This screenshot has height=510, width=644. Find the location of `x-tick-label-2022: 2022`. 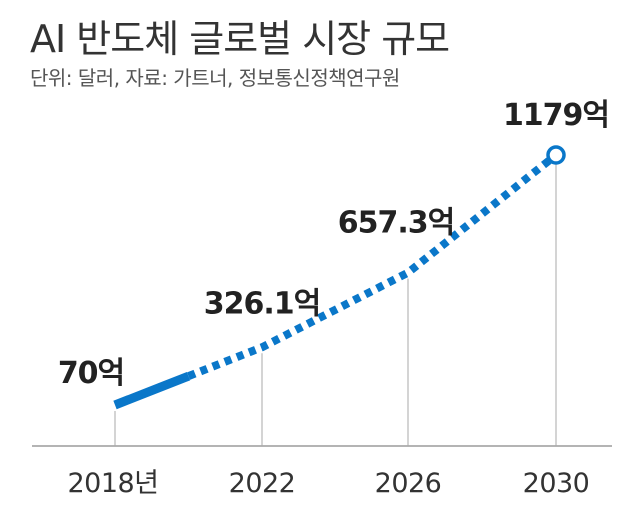

x-tick-label-2022: 2022 is located at coordinates (262, 483).